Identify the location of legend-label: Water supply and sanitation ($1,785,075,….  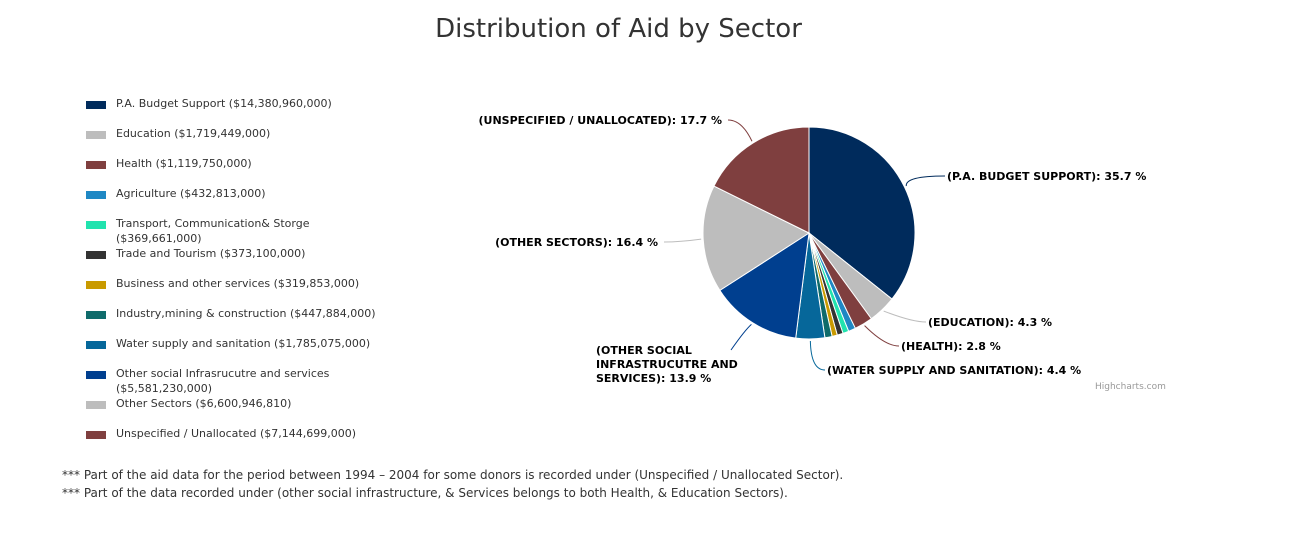
(243, 343).